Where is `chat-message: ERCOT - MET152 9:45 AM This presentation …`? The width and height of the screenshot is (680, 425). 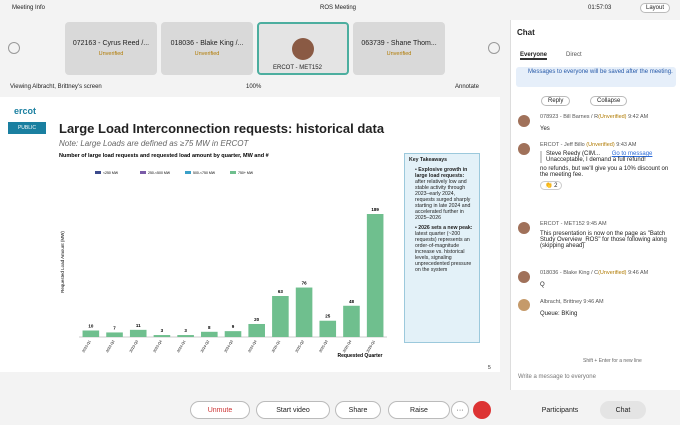 chat-message: ERCOT - MET152 9:45 AM This presentation … is located at coordinates (604, 235).